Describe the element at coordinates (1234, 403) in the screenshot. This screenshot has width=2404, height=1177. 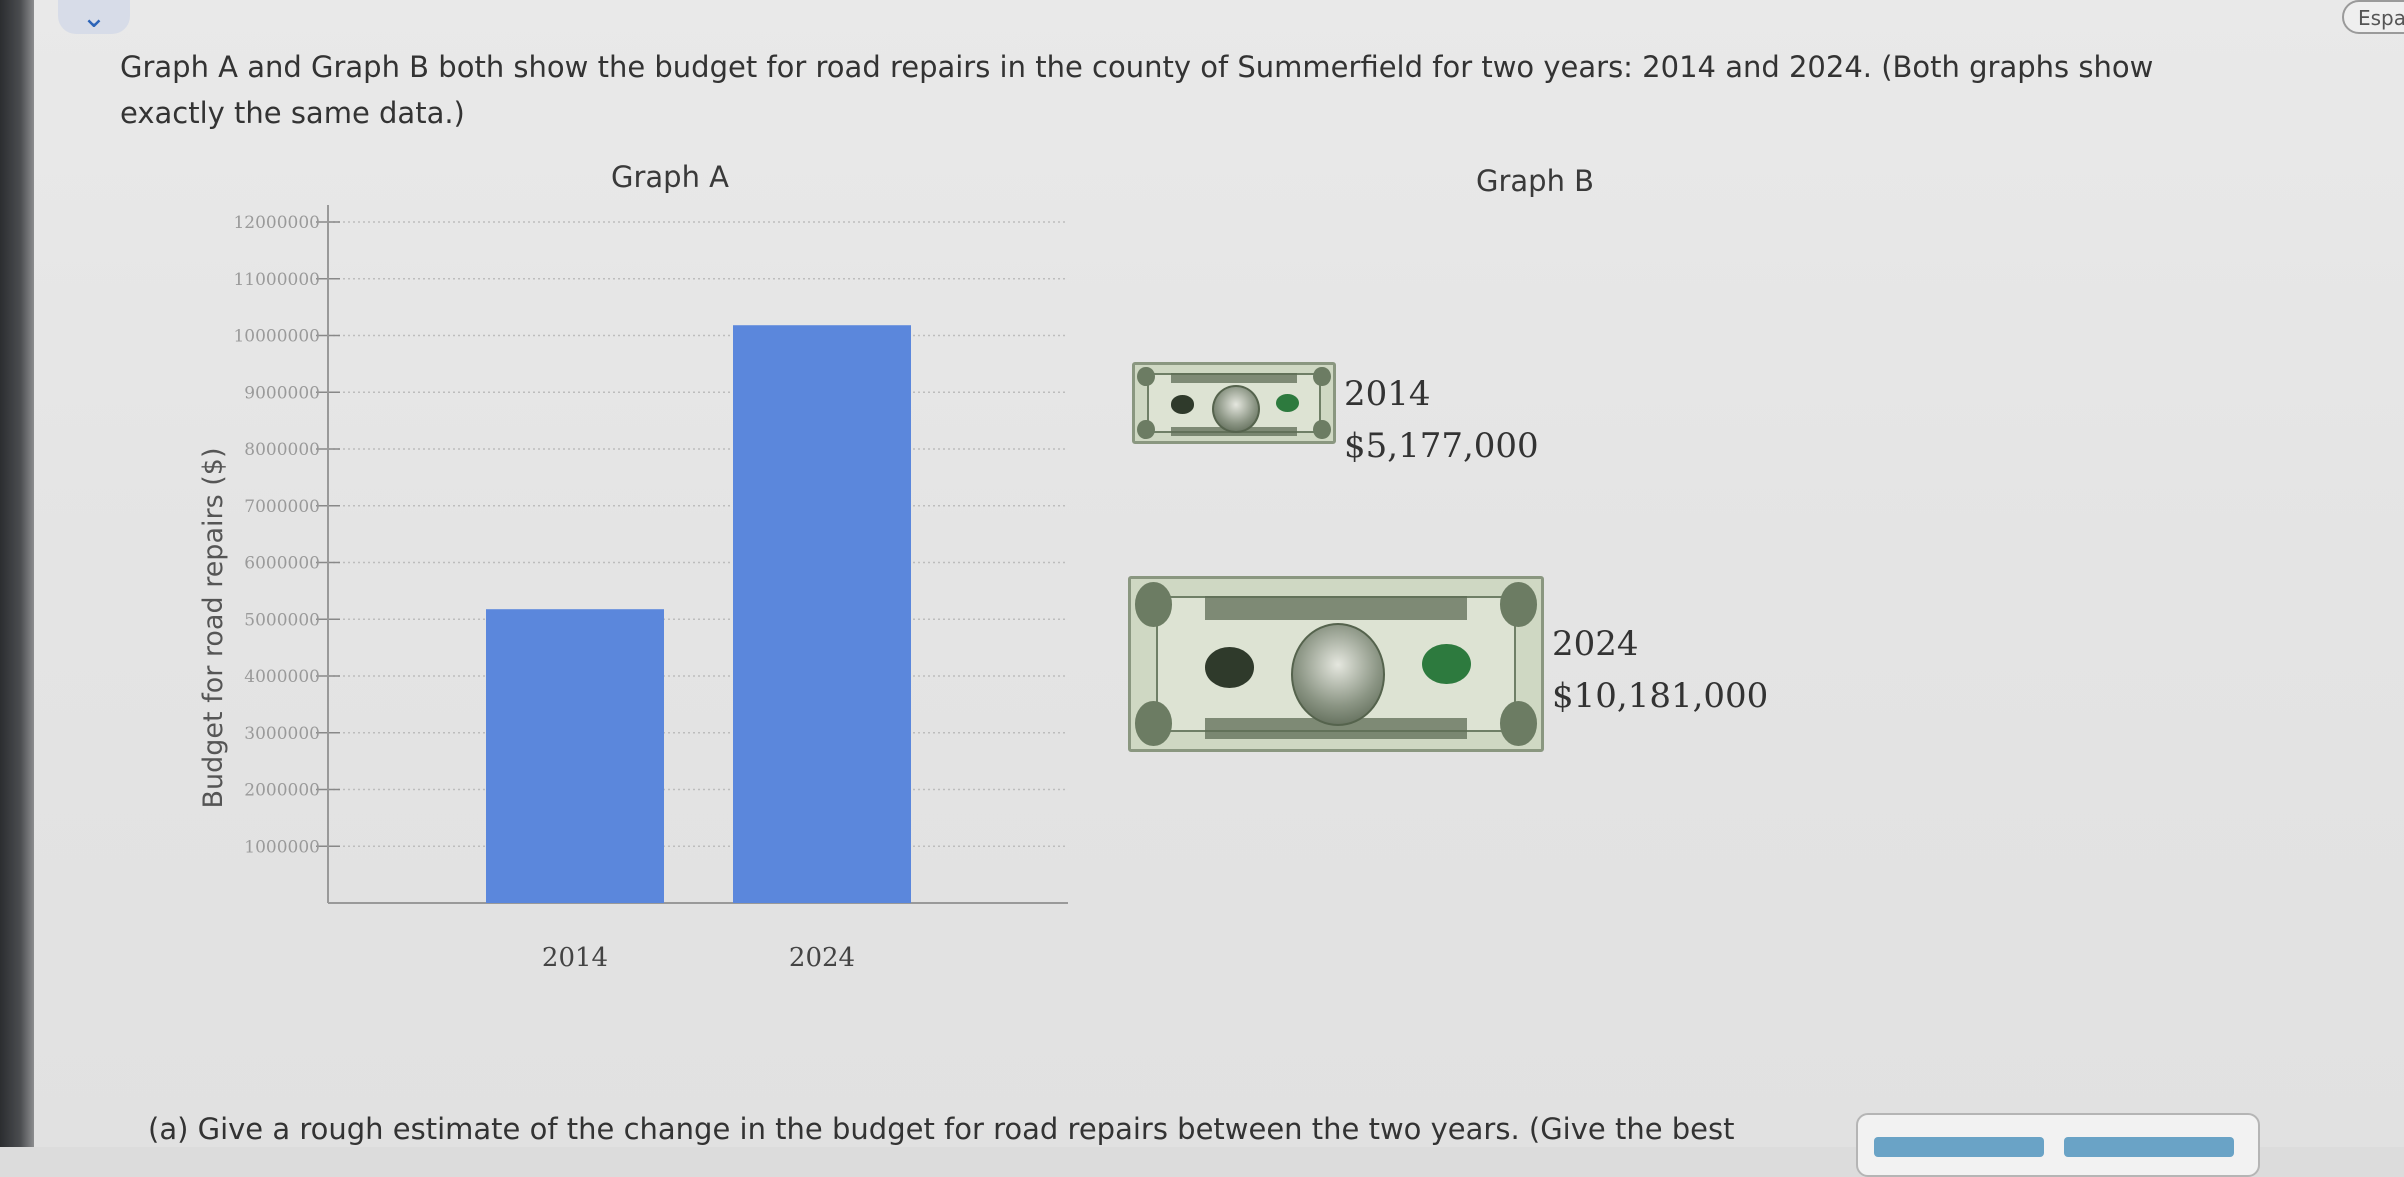
I see `dollar-bill-small-icon` at that location.